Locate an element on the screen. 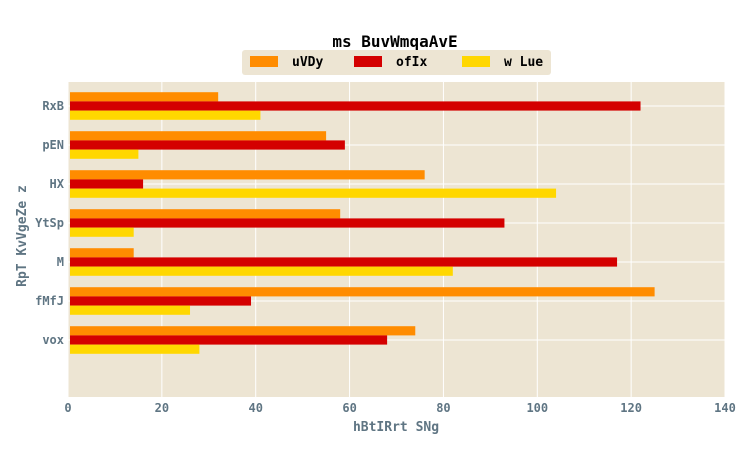  chart-title: ms BuvWmqaAvE is located at coordinates (394, 41).